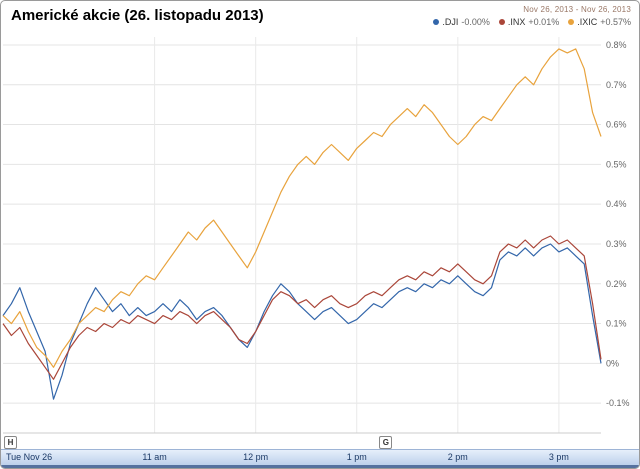  What do you see at coordinates (29, 457) in the screenshot?
I see `timeline-day-label: Tue Nov 26` at bounding box center [29, 457].